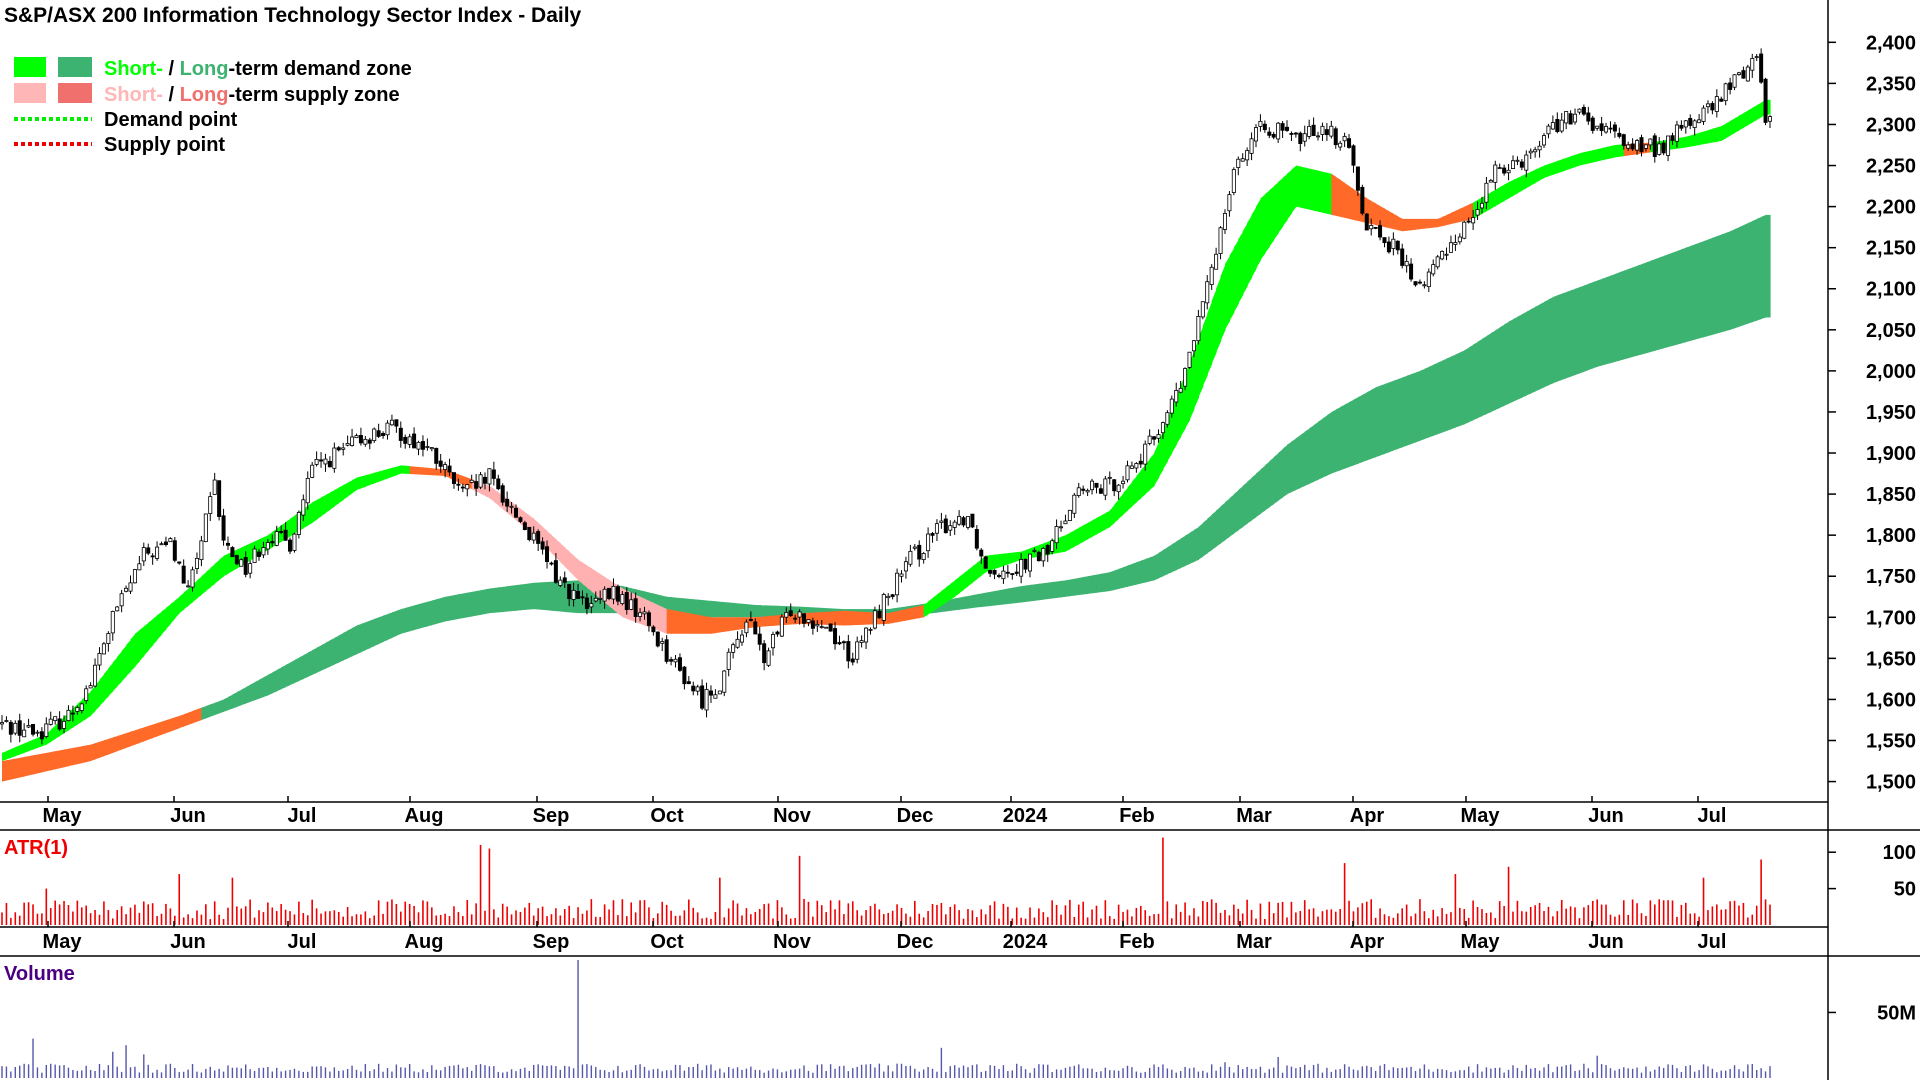 The width and height of the screenshot is (1920, 1085). I want to click on atr-month-label: Mar, so click(1254, 942).